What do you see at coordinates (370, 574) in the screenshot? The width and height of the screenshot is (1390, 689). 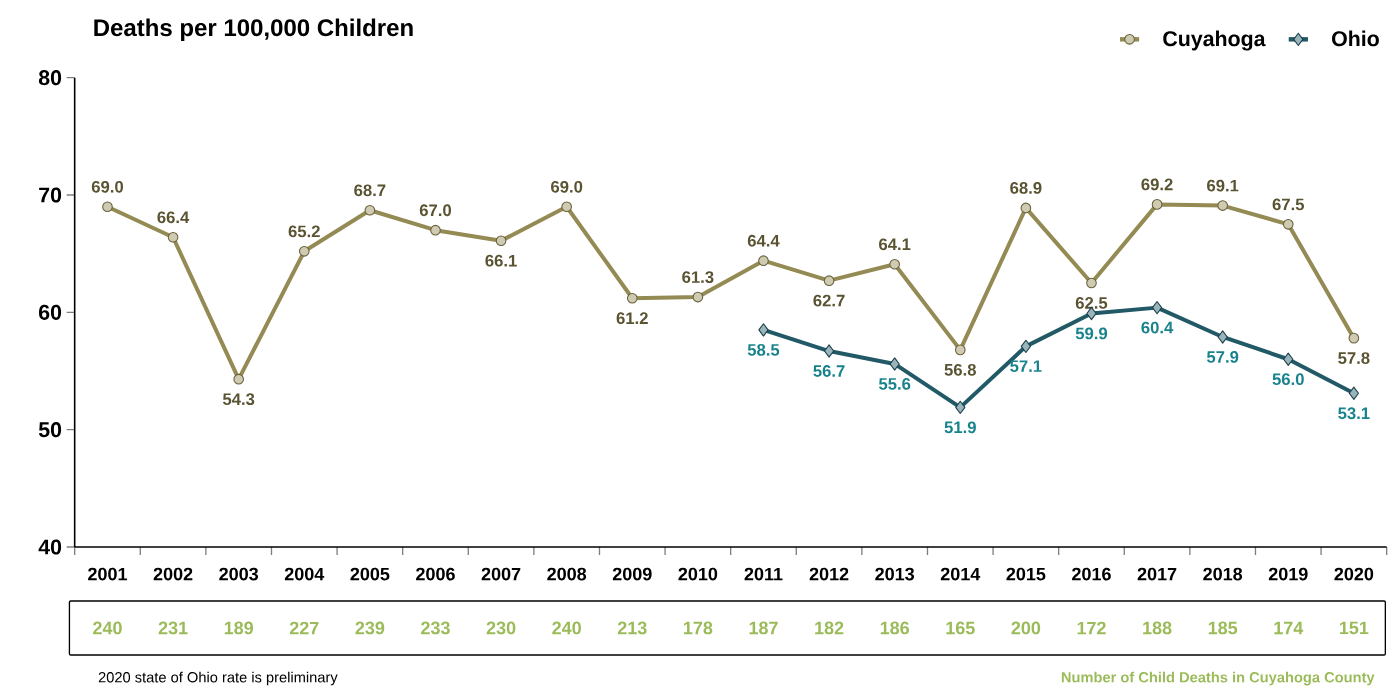 I see `x-tick-label: 2005` at bounding box center [370, 574].